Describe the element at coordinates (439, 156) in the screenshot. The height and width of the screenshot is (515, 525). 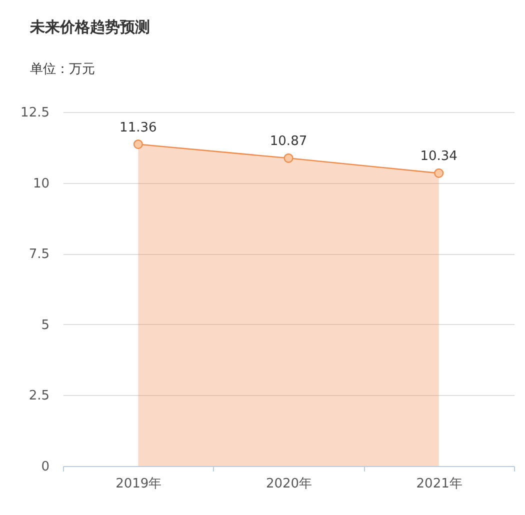
I see `data-label: 10.34` at that location.